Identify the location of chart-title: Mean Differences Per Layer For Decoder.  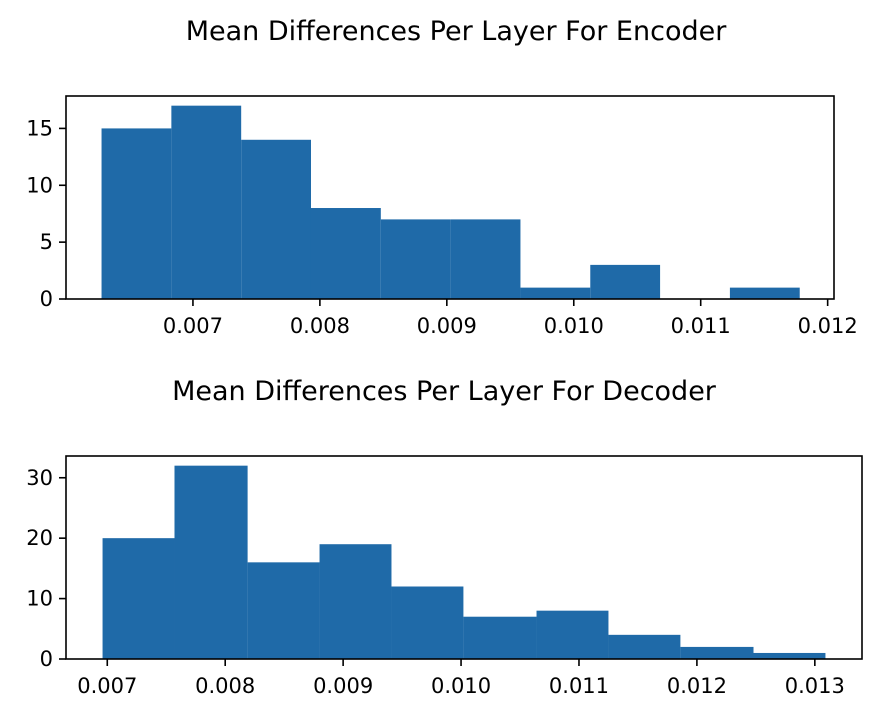
(444, 391).